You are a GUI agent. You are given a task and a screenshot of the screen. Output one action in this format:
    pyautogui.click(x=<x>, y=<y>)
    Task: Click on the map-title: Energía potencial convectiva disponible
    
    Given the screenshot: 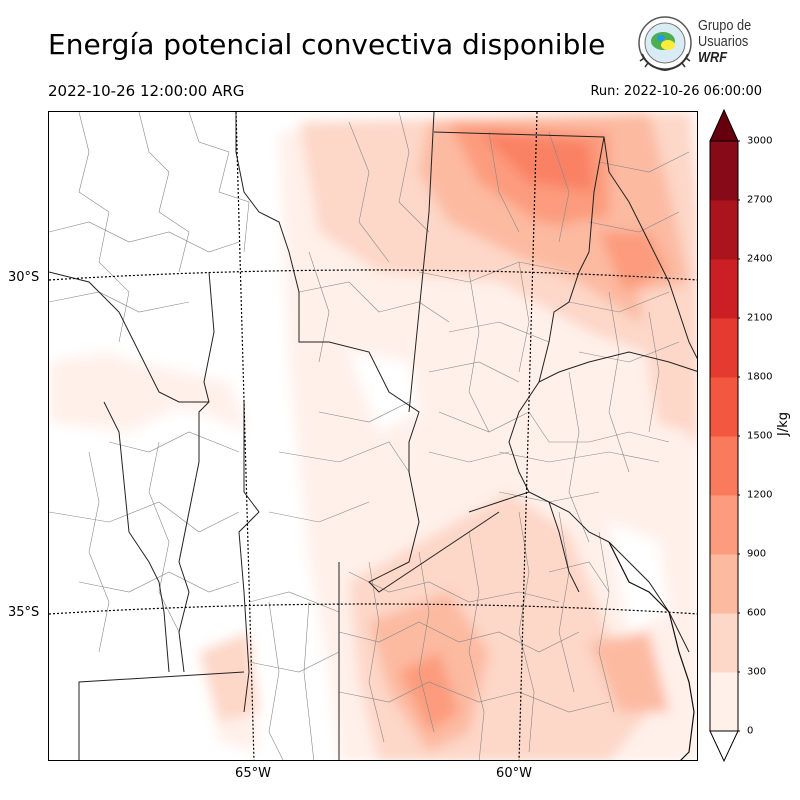 What is the action you would take?
    pyautogui.click(x=327, y=44)
    